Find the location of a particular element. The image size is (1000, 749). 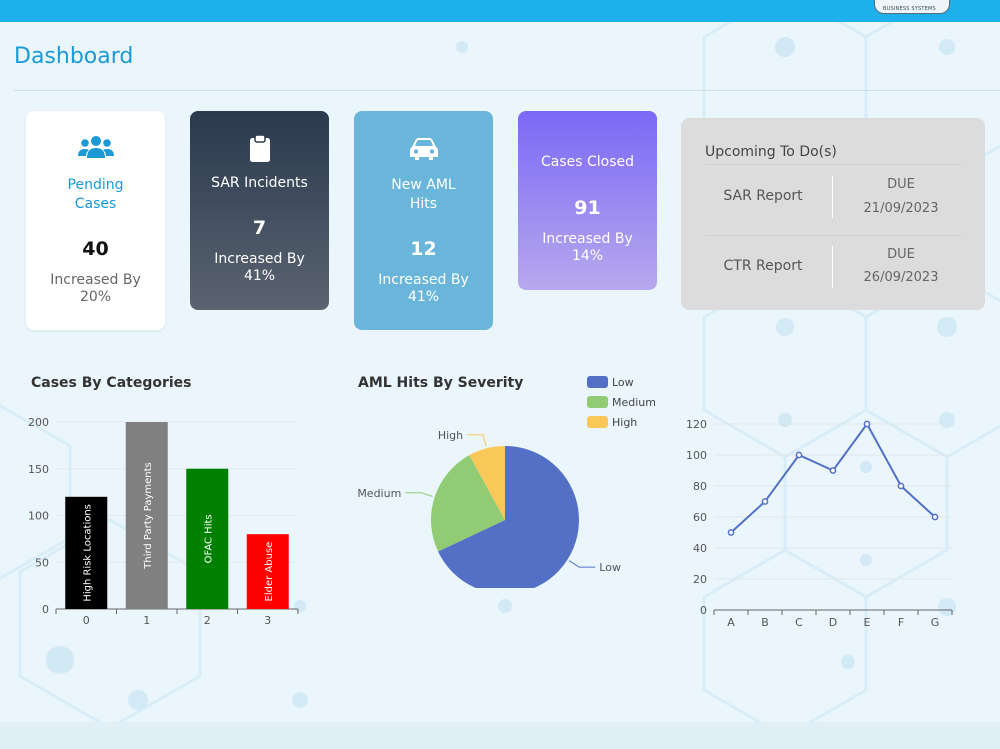

line-chart-y-tick: 40 is located at coordinates (700, 548).